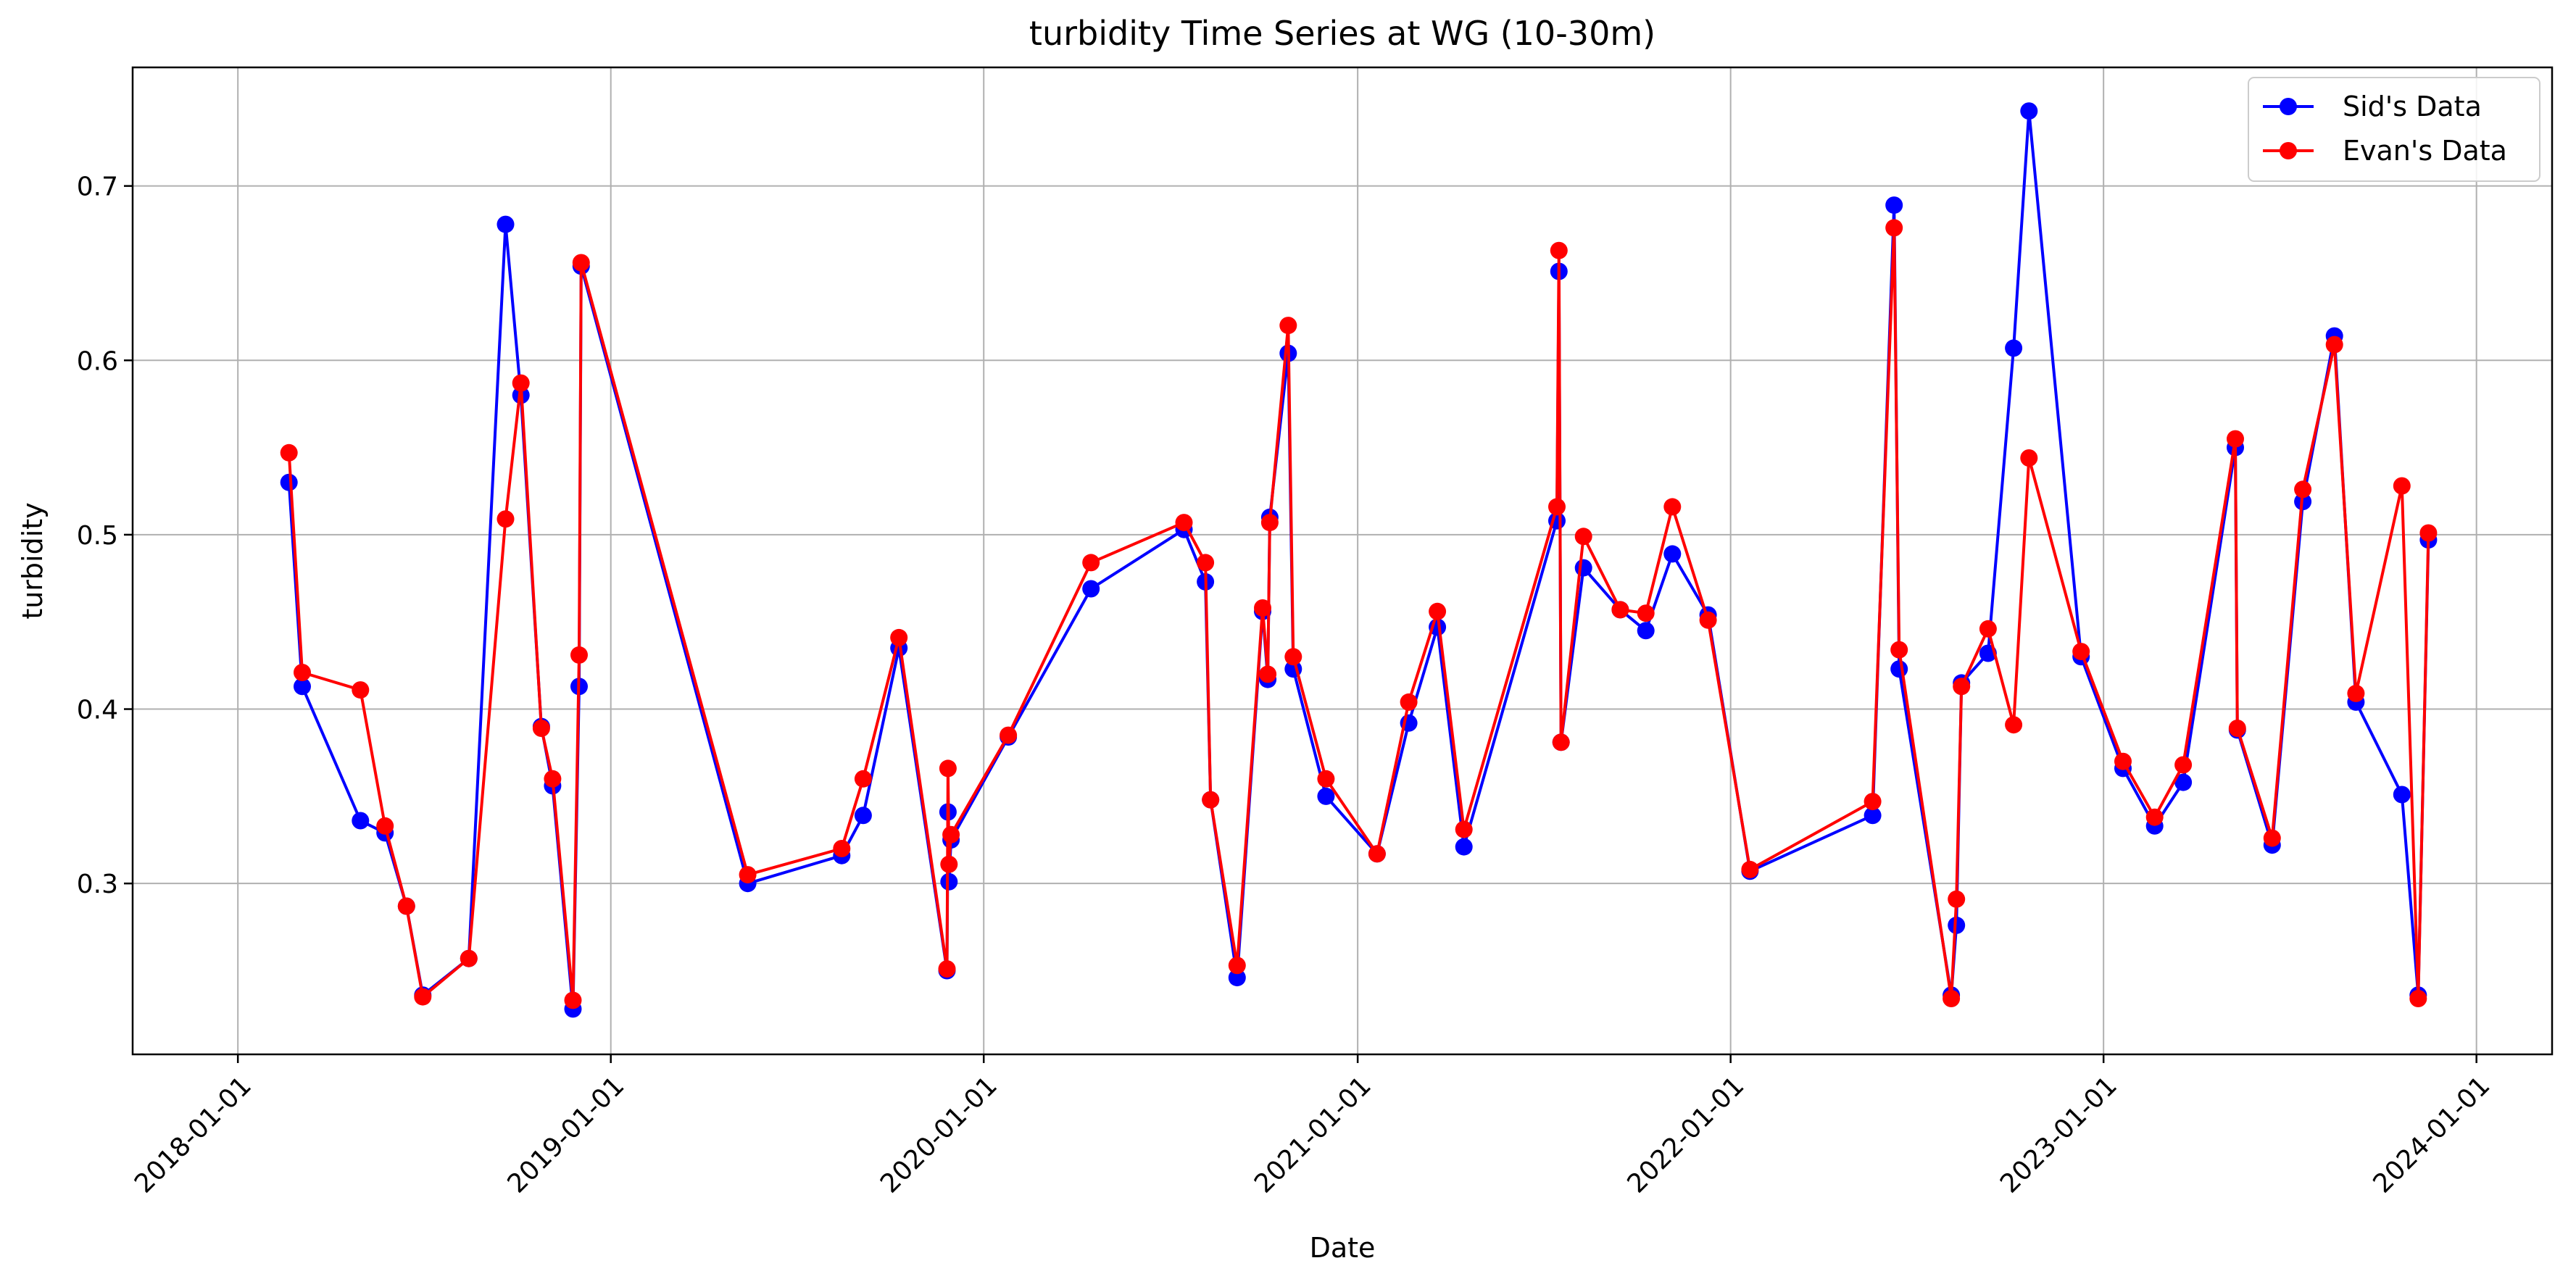  I want to click on y-tick-label: 0.4, so click(97, 710).